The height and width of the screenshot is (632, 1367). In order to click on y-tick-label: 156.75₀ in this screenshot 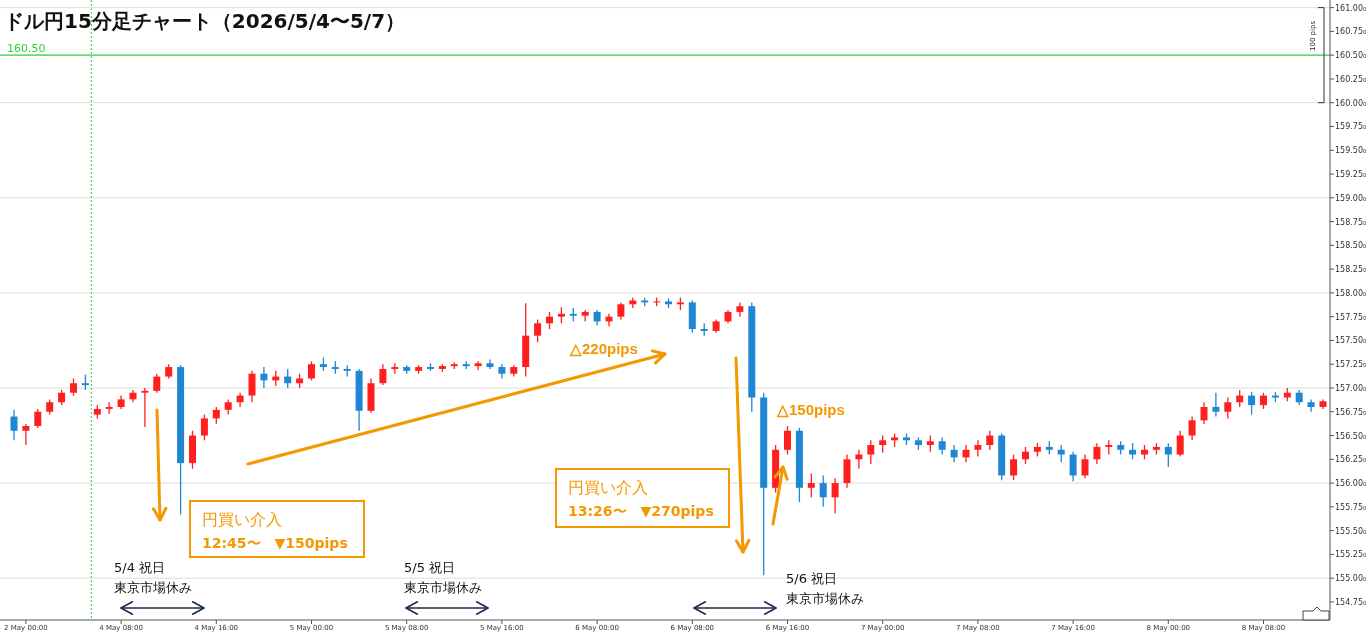, I will do `click(1351, 412)`.